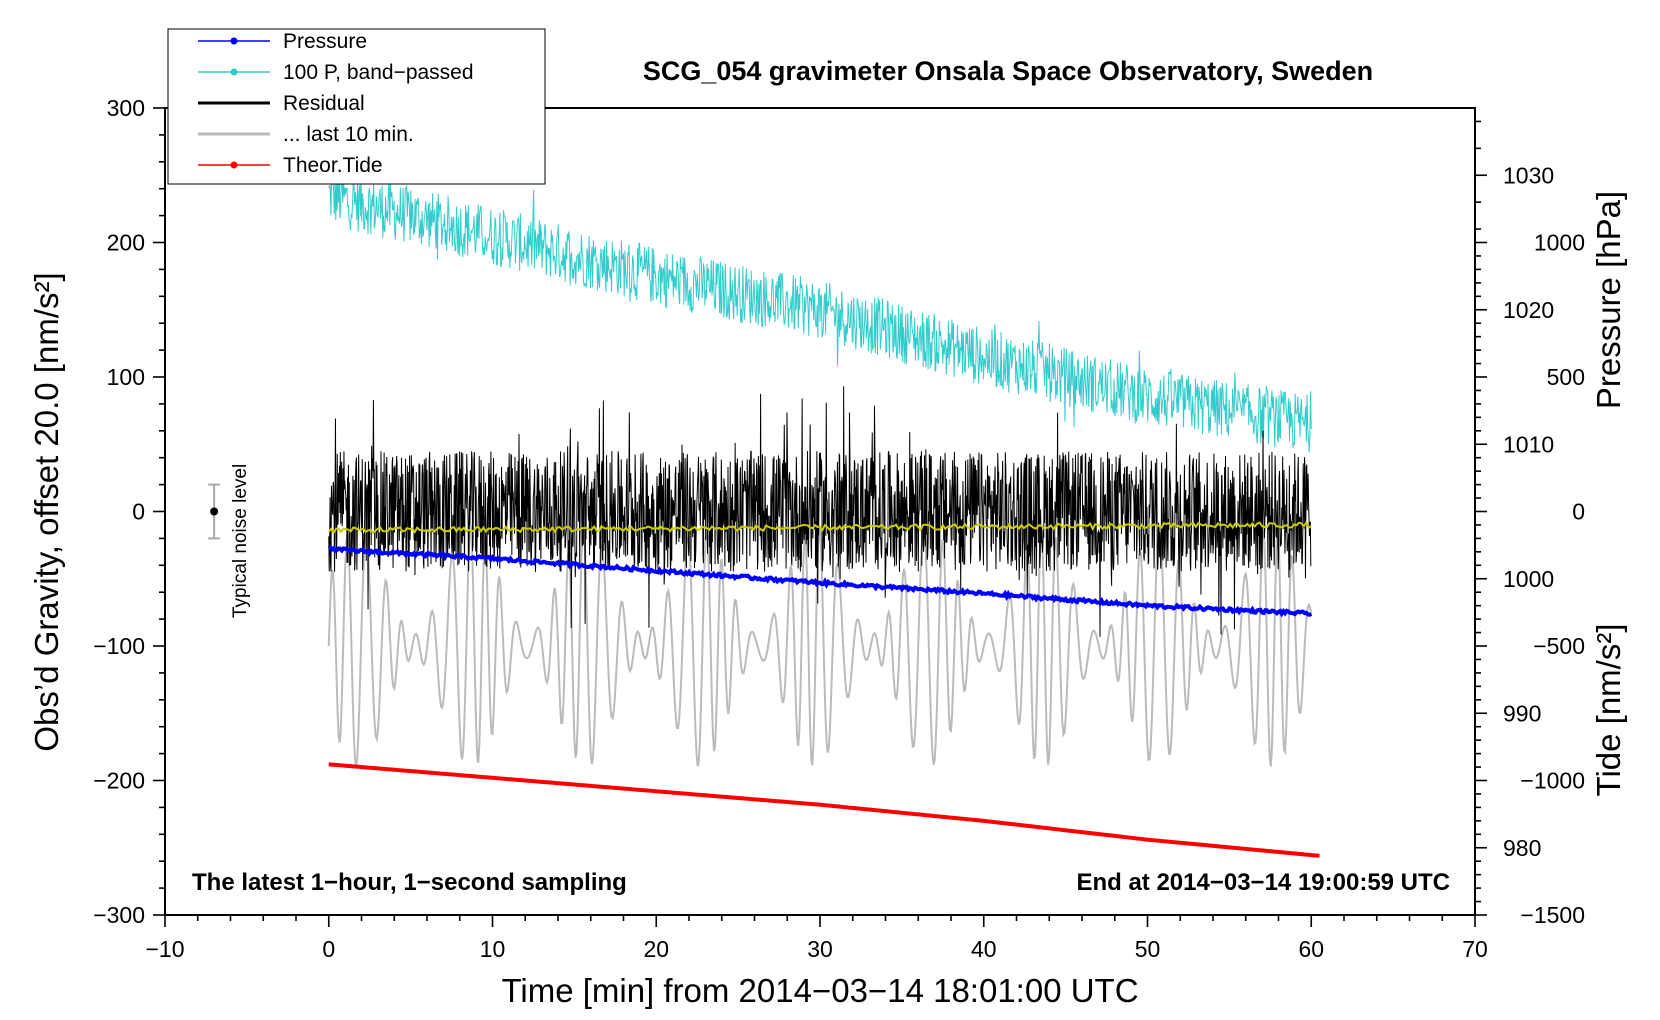  What do you see at coordinates (1608, 710) in the screenshot?
I see `y-axis-label-tide: Tide [nm/s²]` at bounding box center [1608, 710].